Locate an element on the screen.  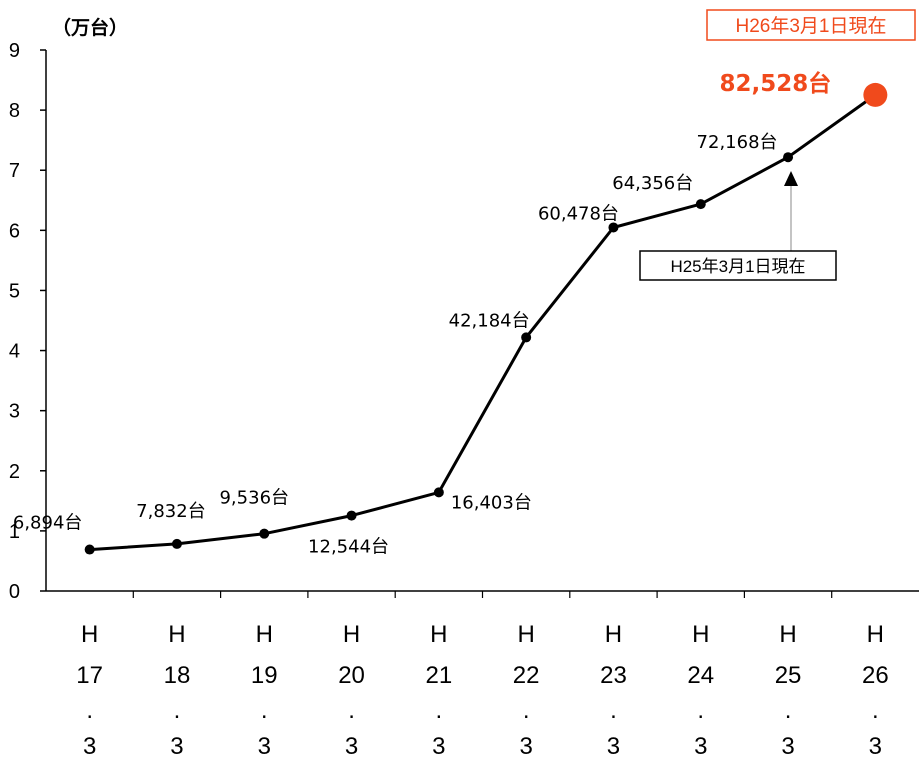
x-tick-label: H 26. 3 is located at coordinates (875, 690).